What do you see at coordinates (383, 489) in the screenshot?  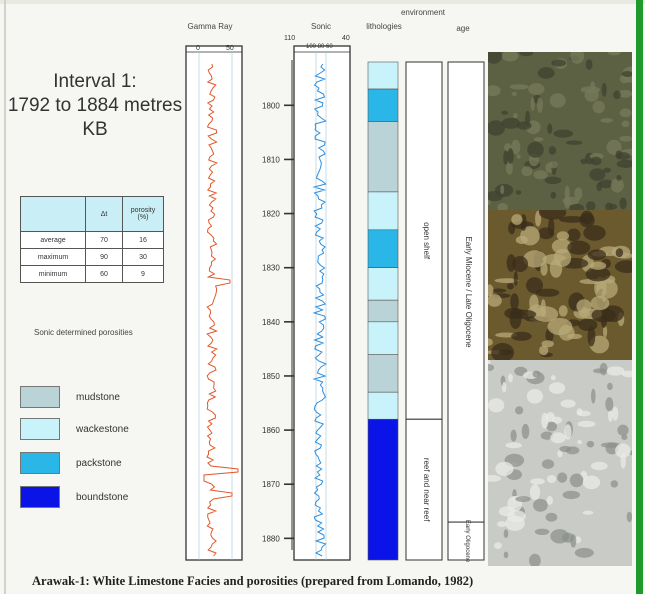 I see `lithology-bed-boundstone` at bounding box center [383, 489].